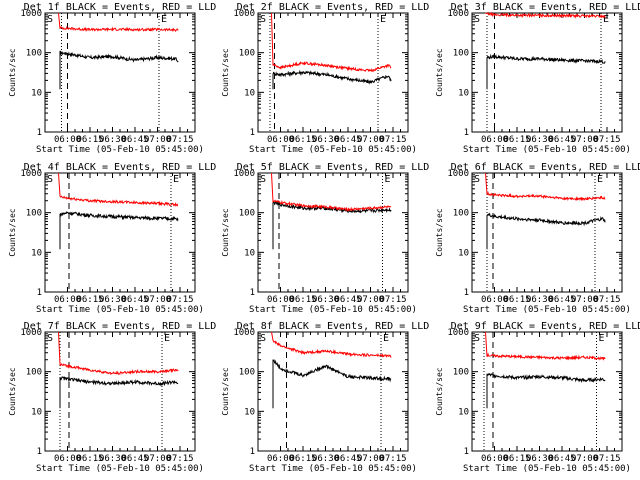  What do you see at coordinates (333, 167) in the screenshot?
I see `chart-title: Det 5f BLACK = Events, RED = LLD` at bounding box center [333, 167].